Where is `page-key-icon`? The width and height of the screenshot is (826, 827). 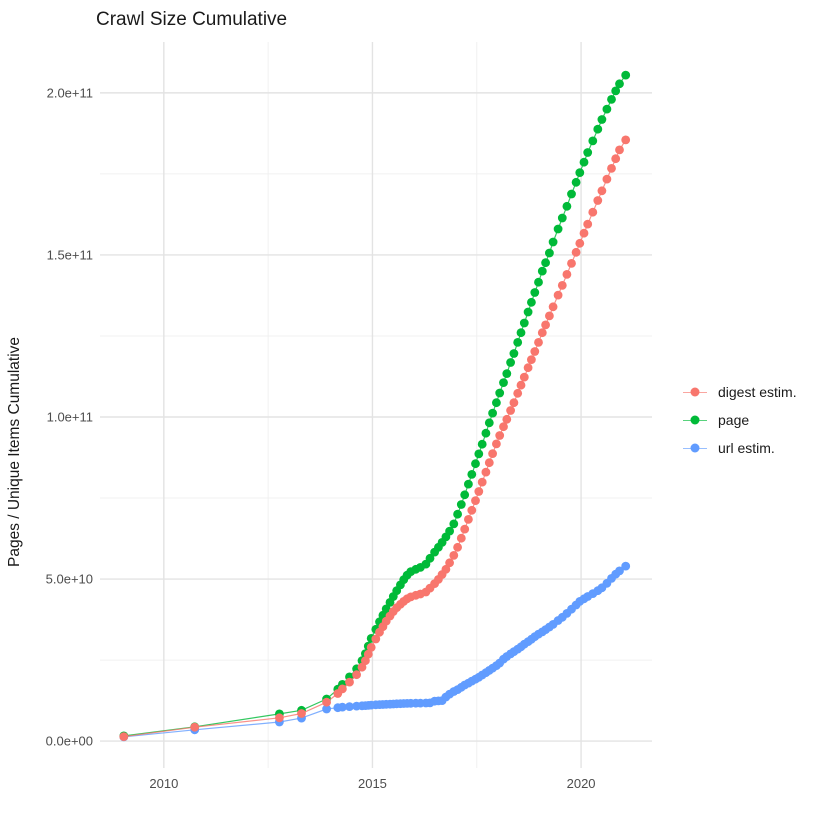 page-key-icon is located at coordinates (695, 420).